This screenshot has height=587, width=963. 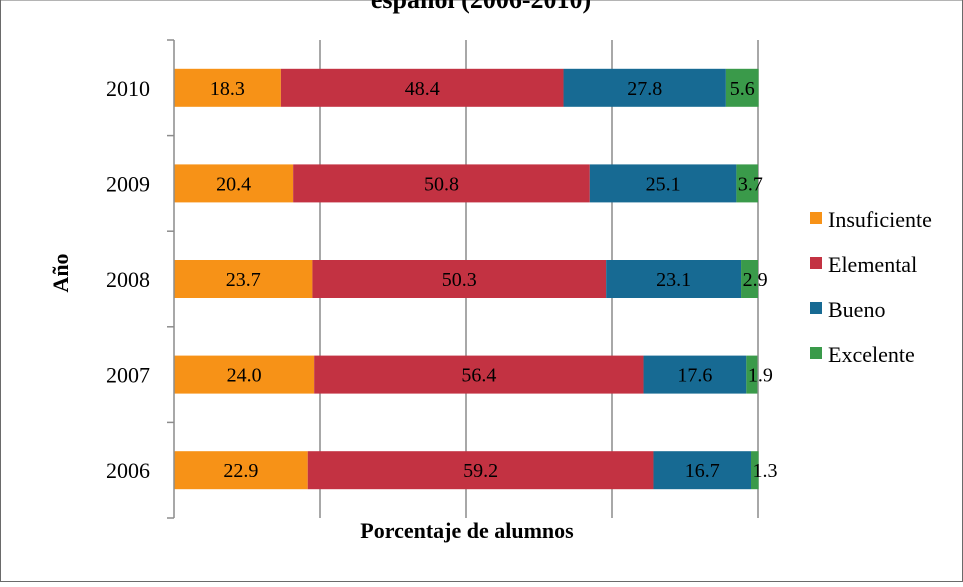 I want to click on data-label: 2.9, so click(x=755, y=280).